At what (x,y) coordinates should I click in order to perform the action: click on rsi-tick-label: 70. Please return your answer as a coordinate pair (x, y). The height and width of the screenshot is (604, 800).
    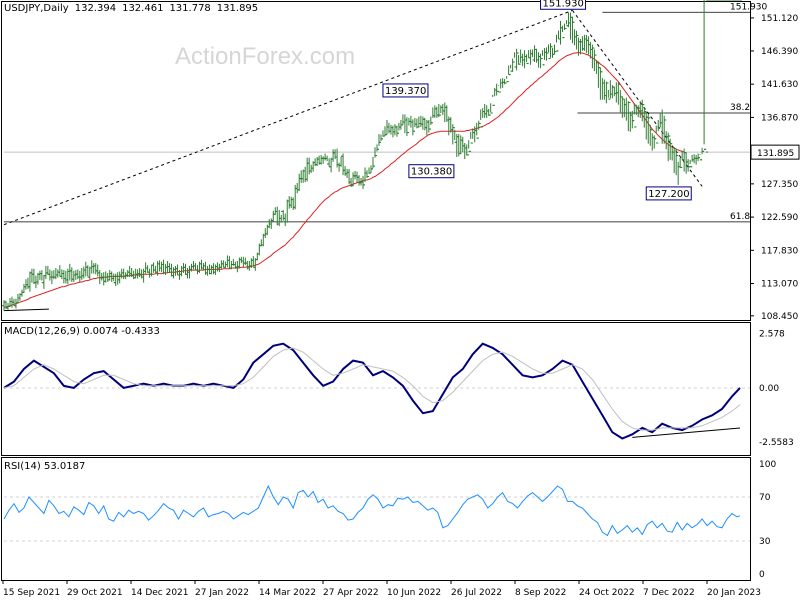
    Looking at the image, I should click on (765, 498).